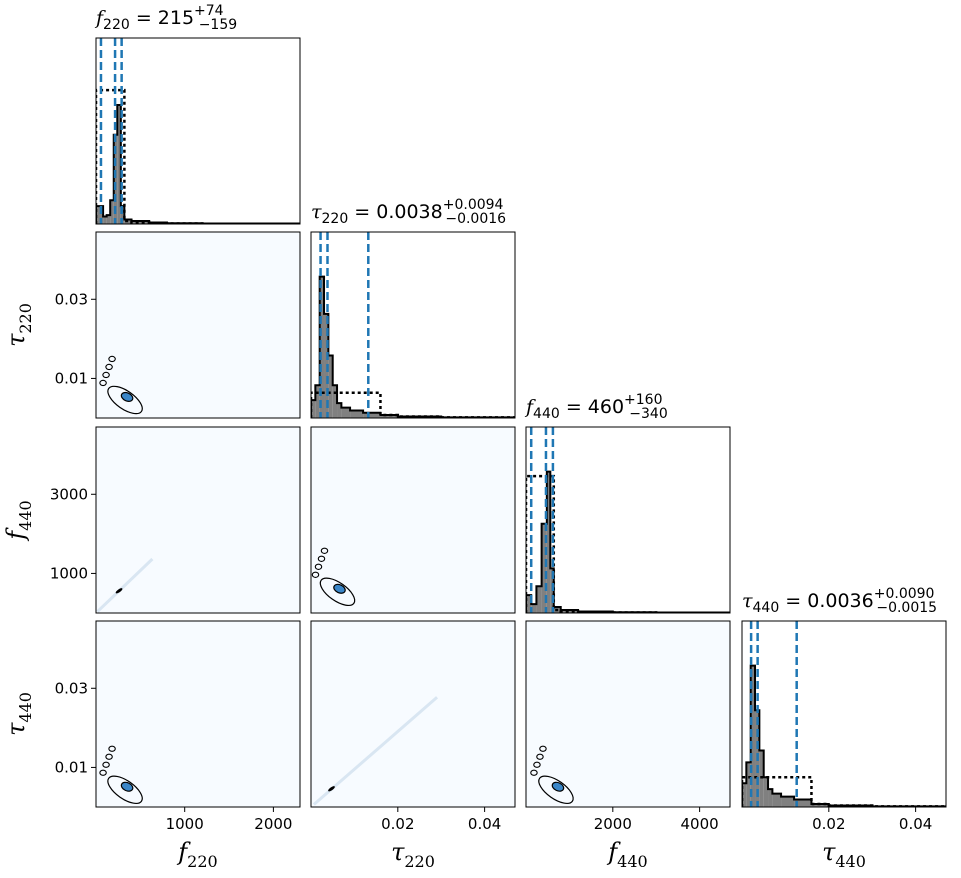 The height and width of the screenshot is (878, 961). What do you see at coordinates (906, 608) in the screenshot?
I see `panel-title-3-part: −0.0015` at bounding box center [906, 608].